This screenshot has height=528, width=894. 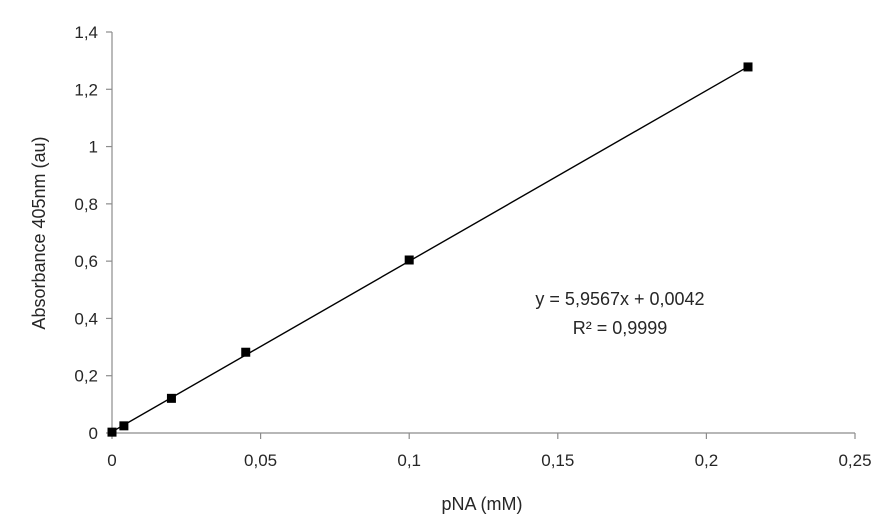 I want to click on x-tick-label: 0,2, so click(x=707, y=460).